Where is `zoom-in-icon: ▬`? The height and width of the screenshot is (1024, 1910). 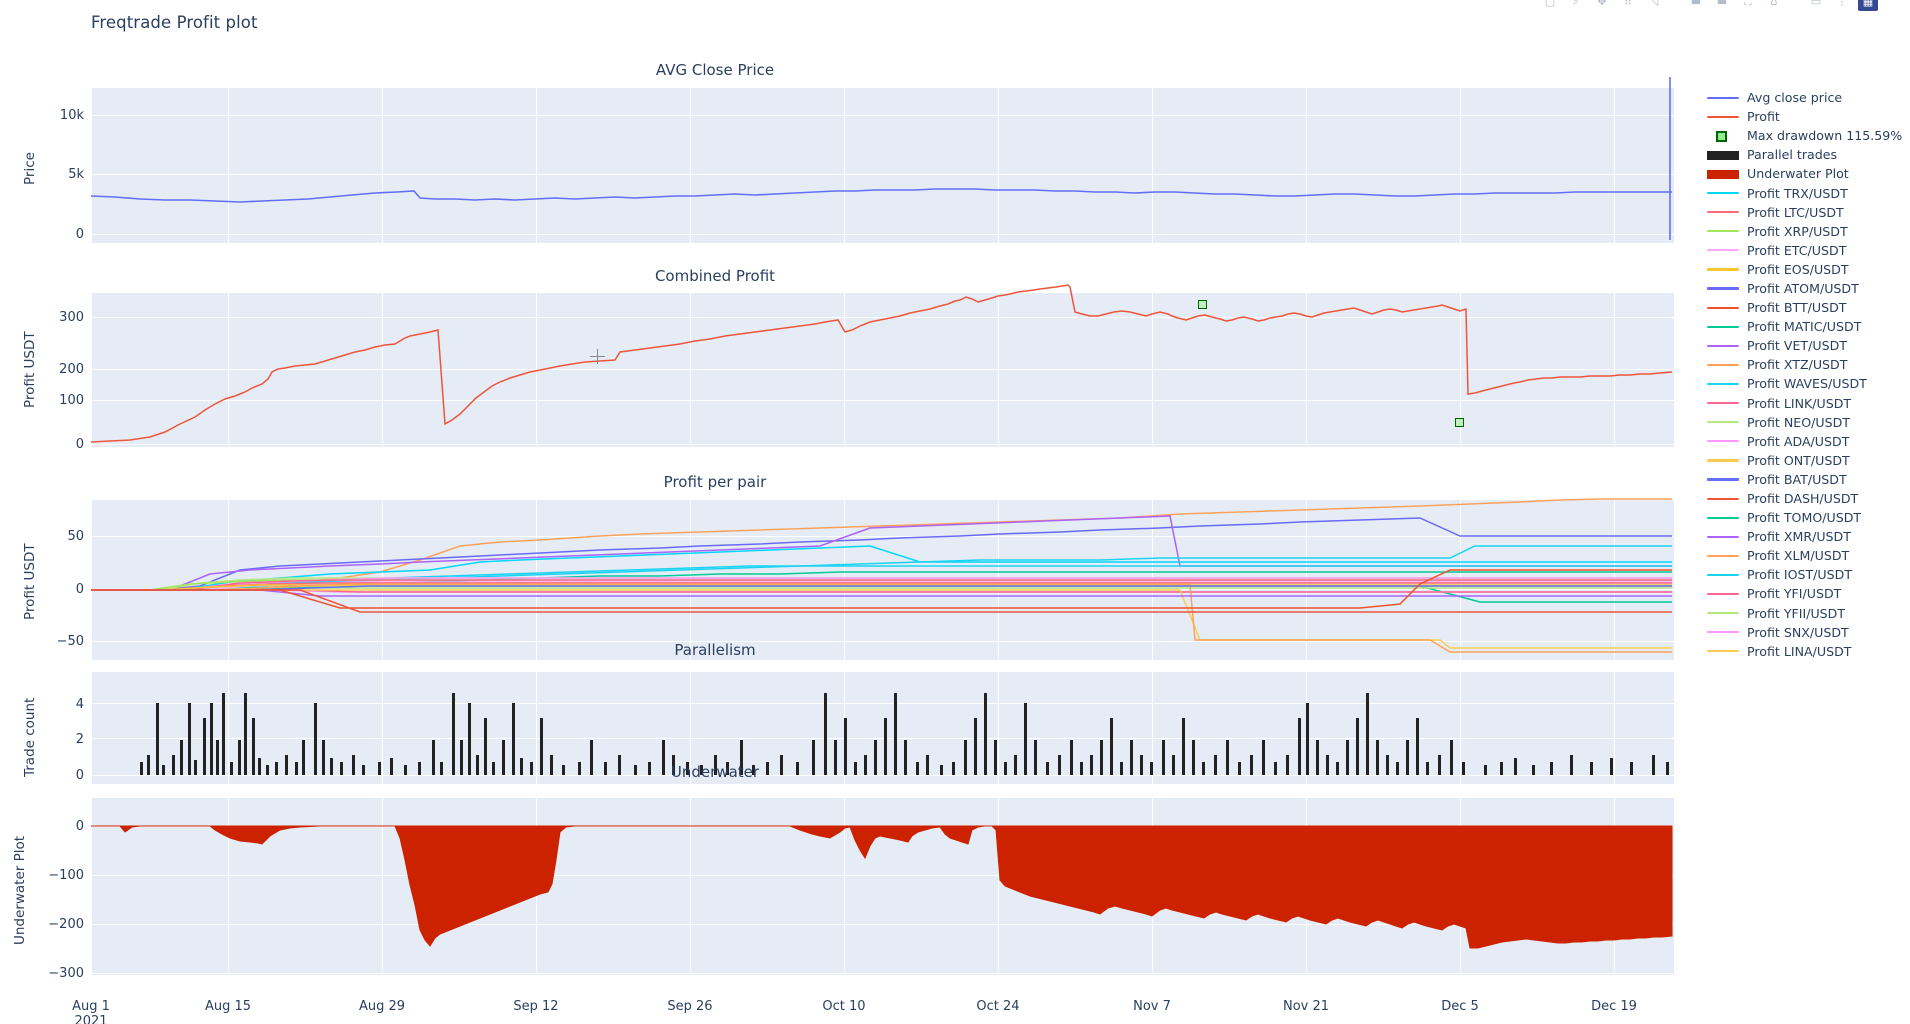 zoom-in-icon: ▬ is located at coordinates (1696, 4).